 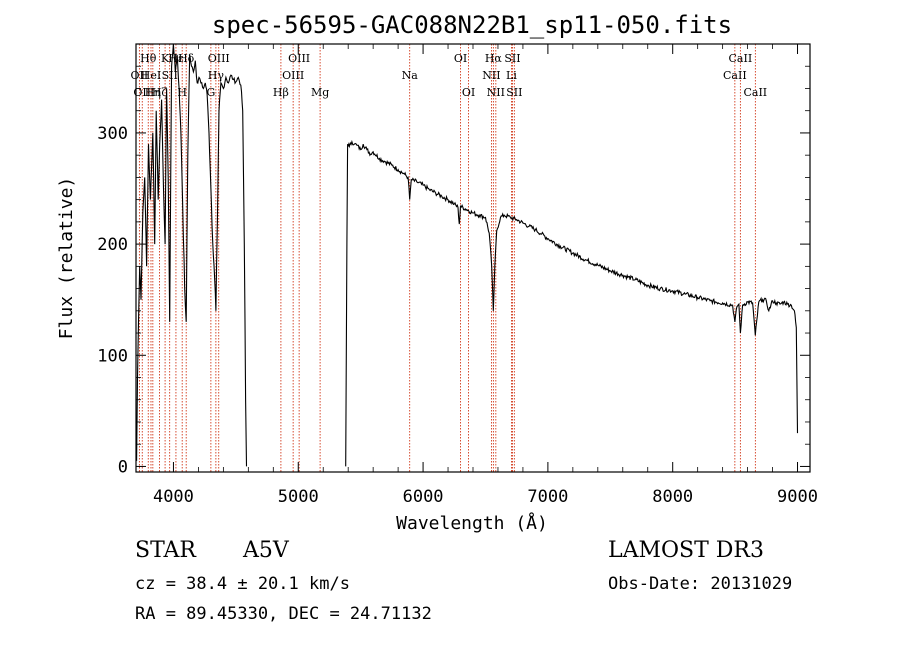 What do you see at coordinates (755, 92) in the screenshot?
I see `marker-label-29: CaII` at bounding box center [755, 92].